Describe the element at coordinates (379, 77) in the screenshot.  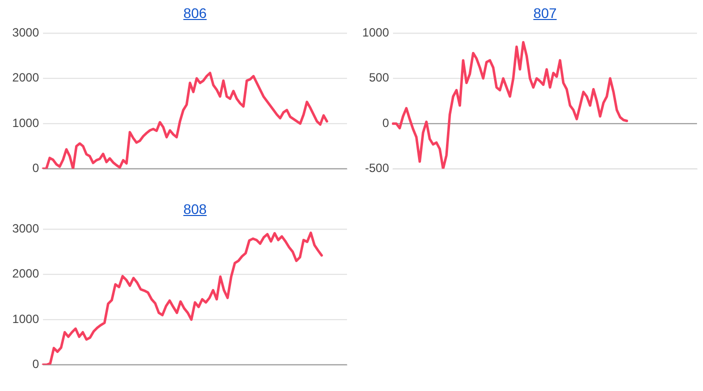
I see `y-tick-label: 500` at that location.